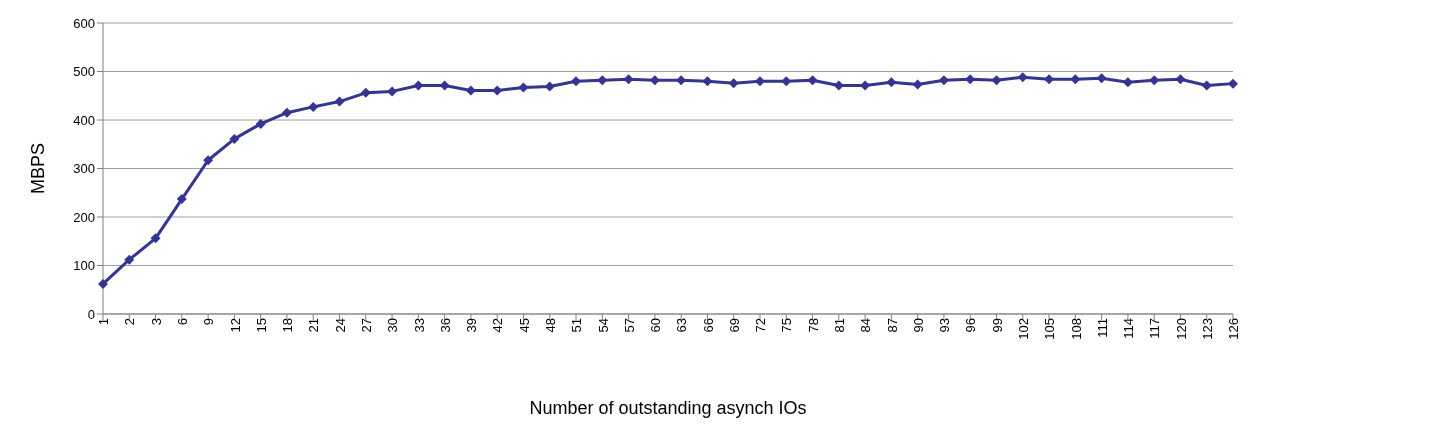  What do you see at coordinates (1181, 329) in the screenshot?
I see `x-tick-label: 120` at bounding box center [1181, 329].